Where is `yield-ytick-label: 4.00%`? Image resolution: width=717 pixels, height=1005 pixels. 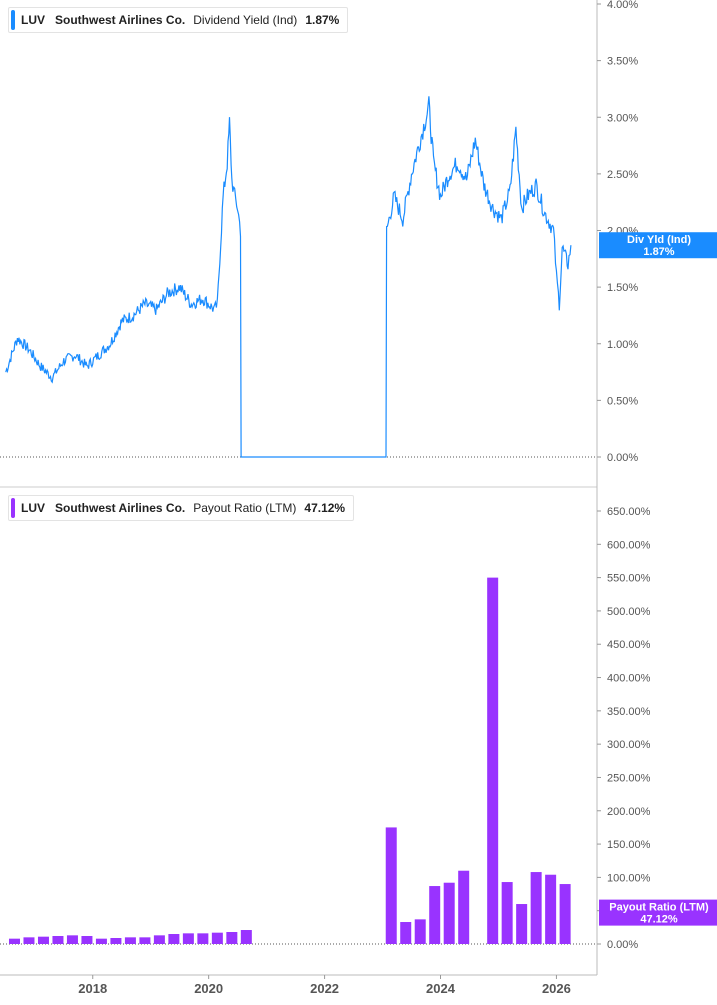 yield-ytick-label: 4.00% is located at coordinates (622, 5).